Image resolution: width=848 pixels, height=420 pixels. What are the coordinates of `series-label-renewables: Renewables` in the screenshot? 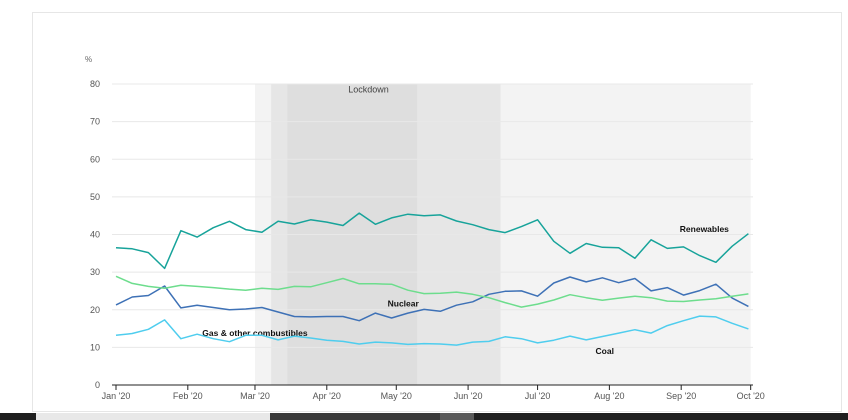 It's located at (704, 229).